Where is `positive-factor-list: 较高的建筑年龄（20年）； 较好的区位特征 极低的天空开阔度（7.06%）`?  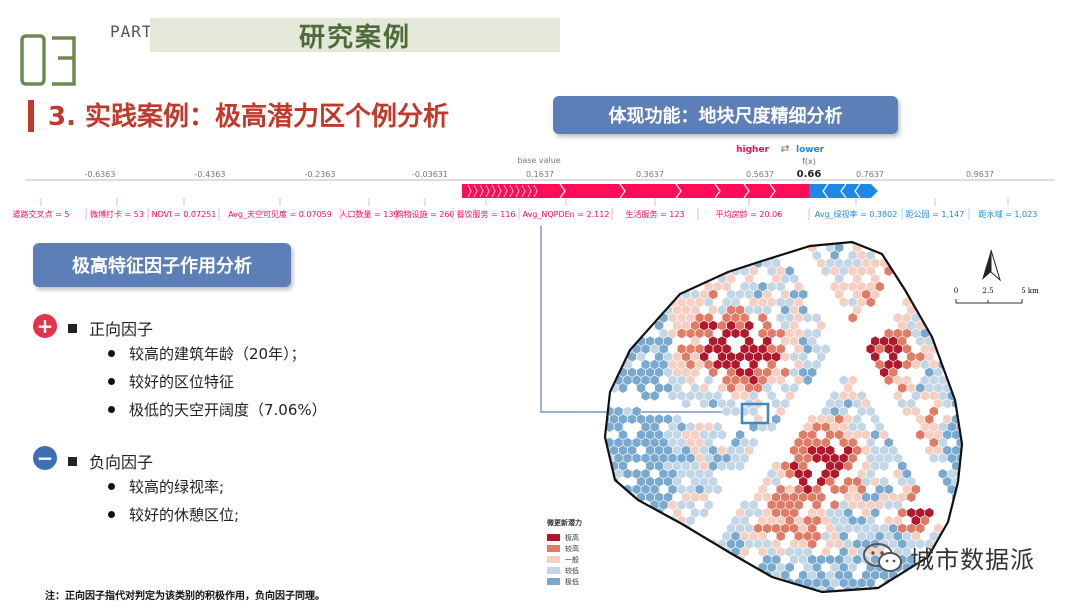
positive-factor-list: 较高的建筑年龄（20年）； 较好的区位特征 极低的天空开阔度（7.06%） is located at coordinates (217, 381).